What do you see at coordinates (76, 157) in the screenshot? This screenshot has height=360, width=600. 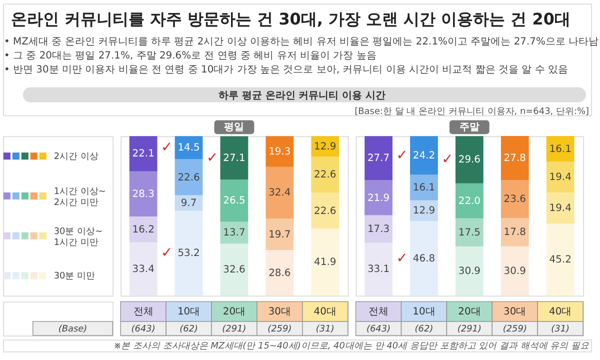 I see `legend-label: 2시간 이상` at bounding box center [76, 157].